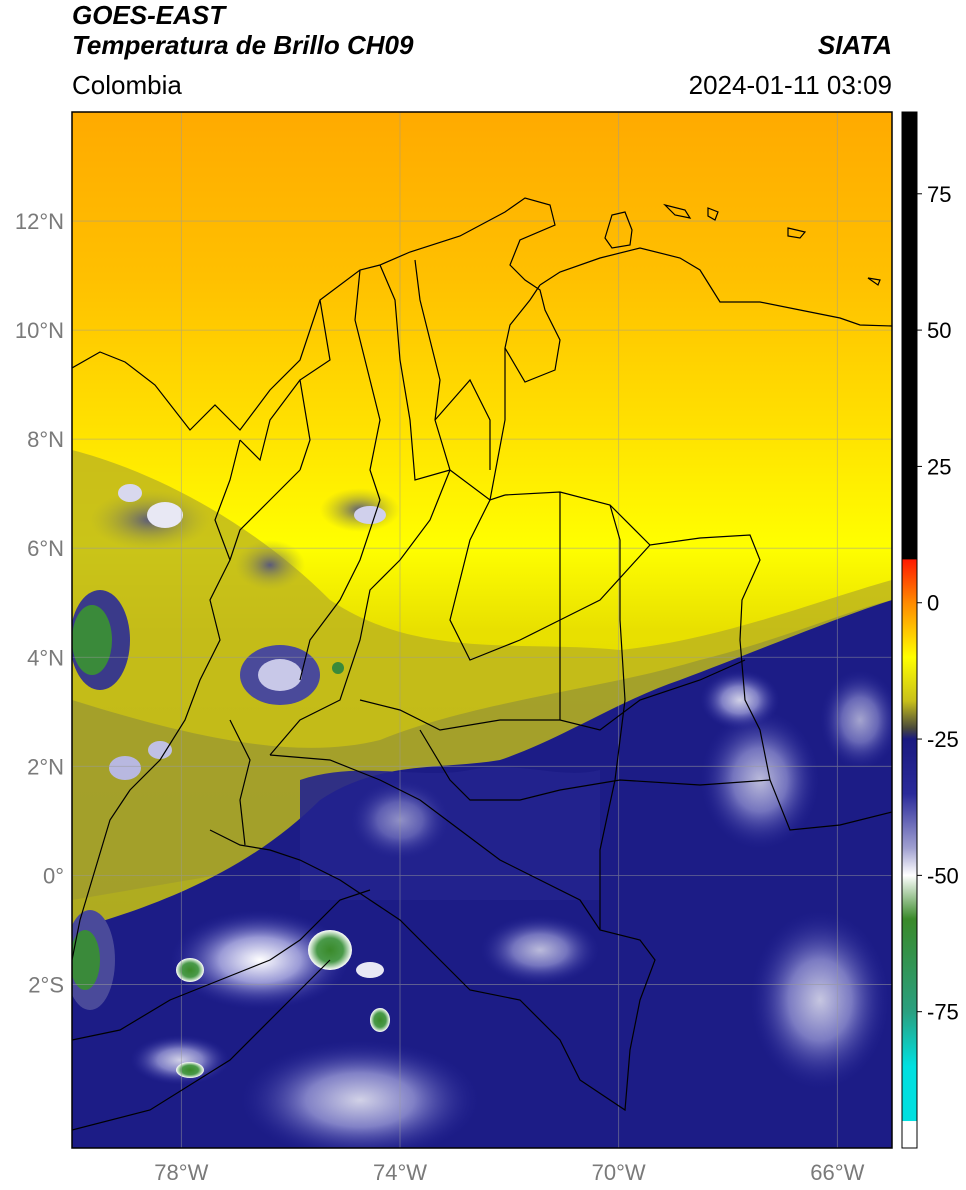 Image resolution: width=966 pixels, height=1190 pixels. I want to click on pacific-coast, so click(156, 700).